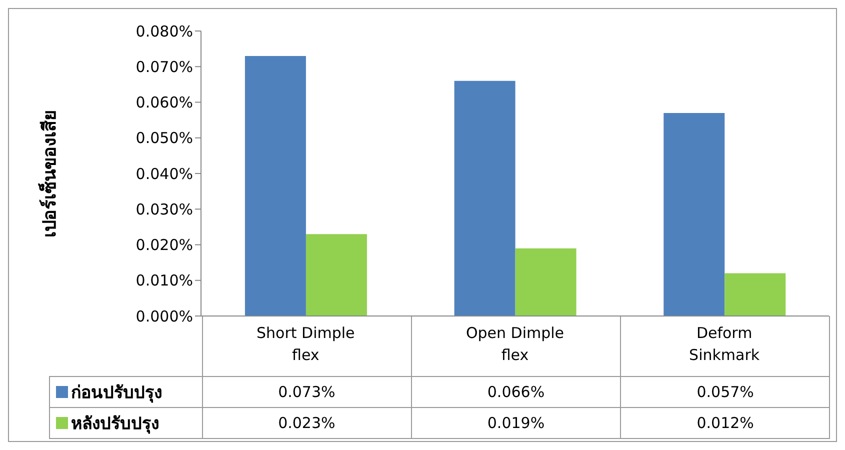 The image size is (845, 450). Describe the element at coordinates (305, 344) in the screenshot. I see `x-tick-label: Short Dimple flex` at that location.